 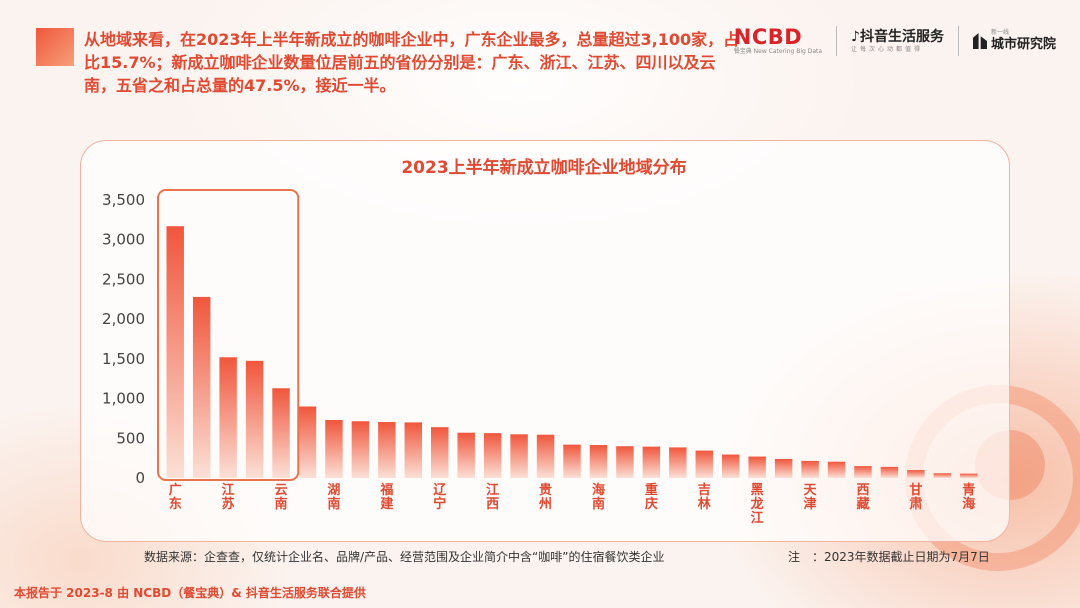 I want to click on header-accent-square, so click(x=55, y=47).